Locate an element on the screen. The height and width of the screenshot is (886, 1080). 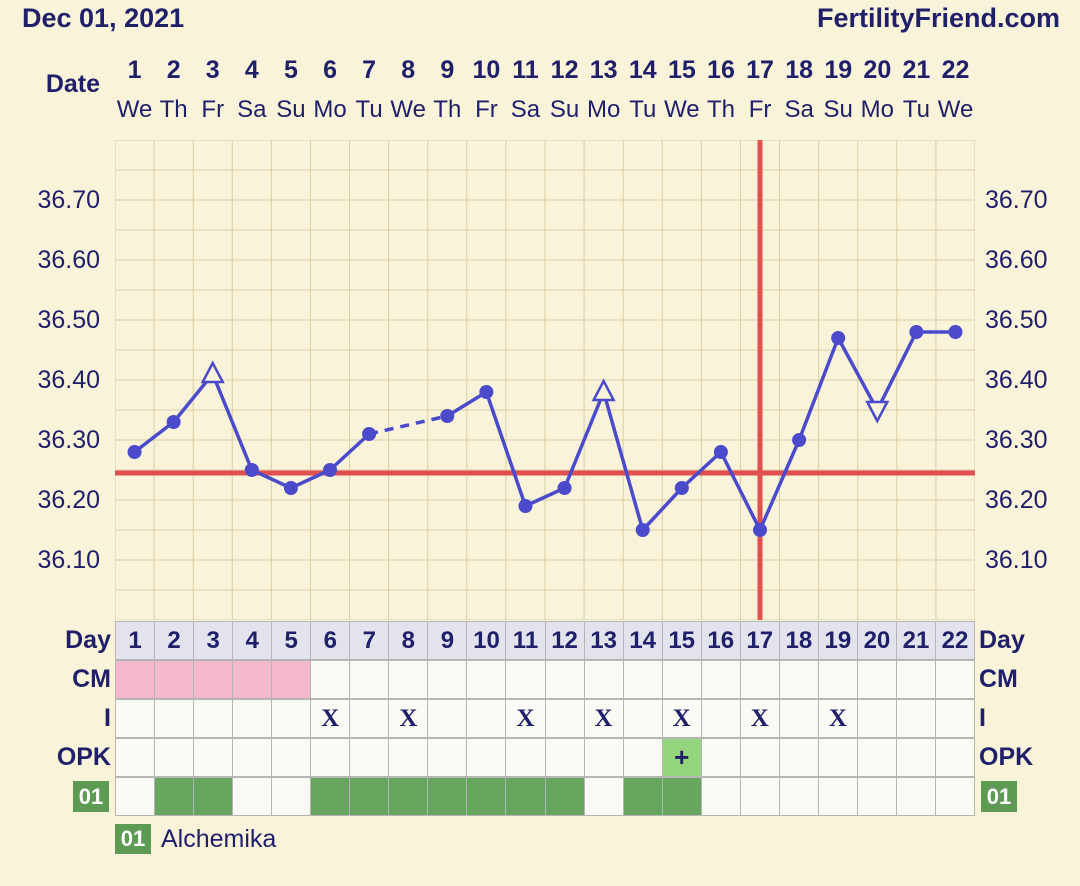
site-logo: FertilityFriend.com is located at coordinates (938, 18).